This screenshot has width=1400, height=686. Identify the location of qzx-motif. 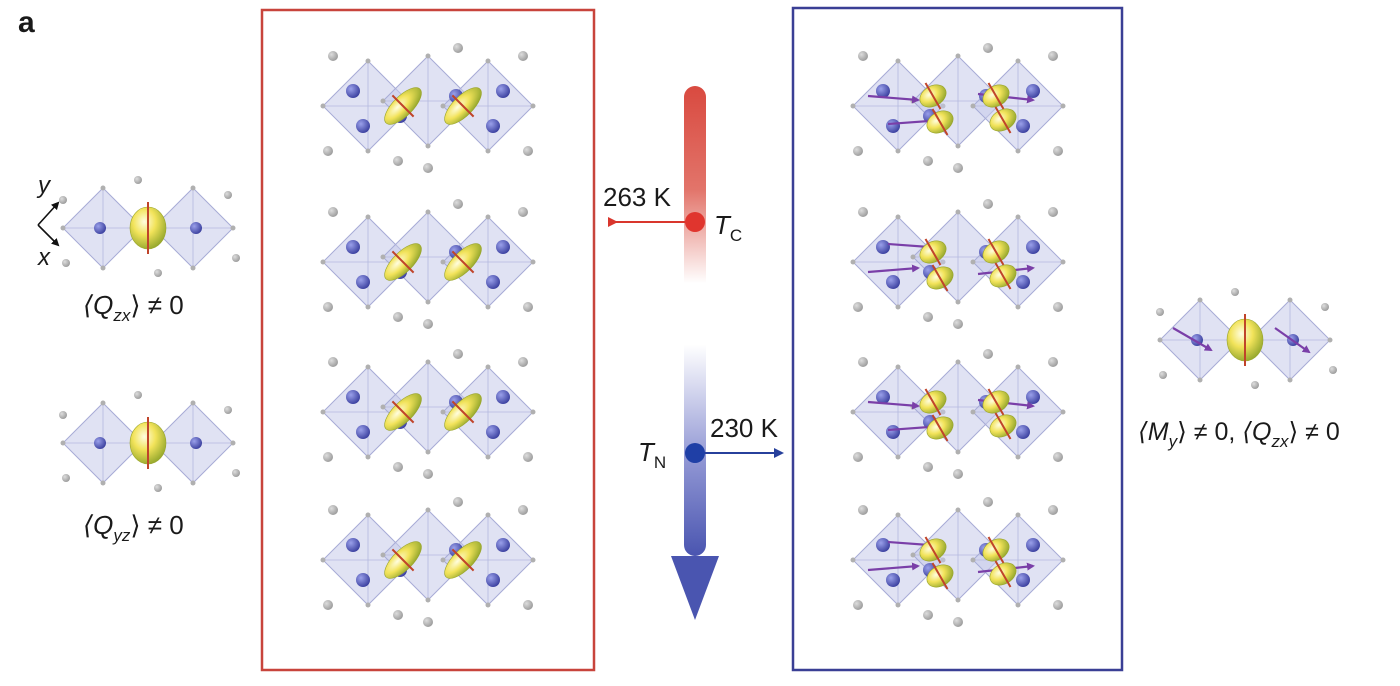
(149, 226).